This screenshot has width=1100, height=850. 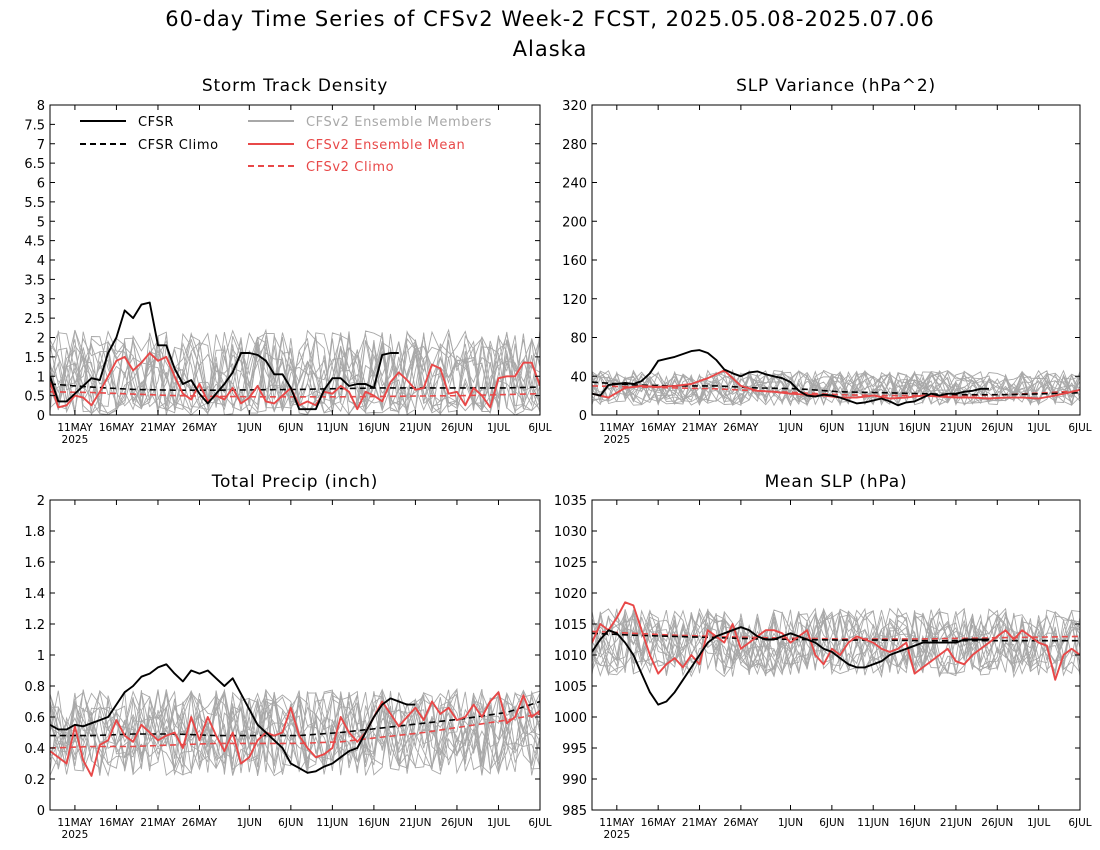 What do you see at coordinates (570, 687) in the screenshot?
I see `y-tick-label: 1005` at bounding box center [570, 687].